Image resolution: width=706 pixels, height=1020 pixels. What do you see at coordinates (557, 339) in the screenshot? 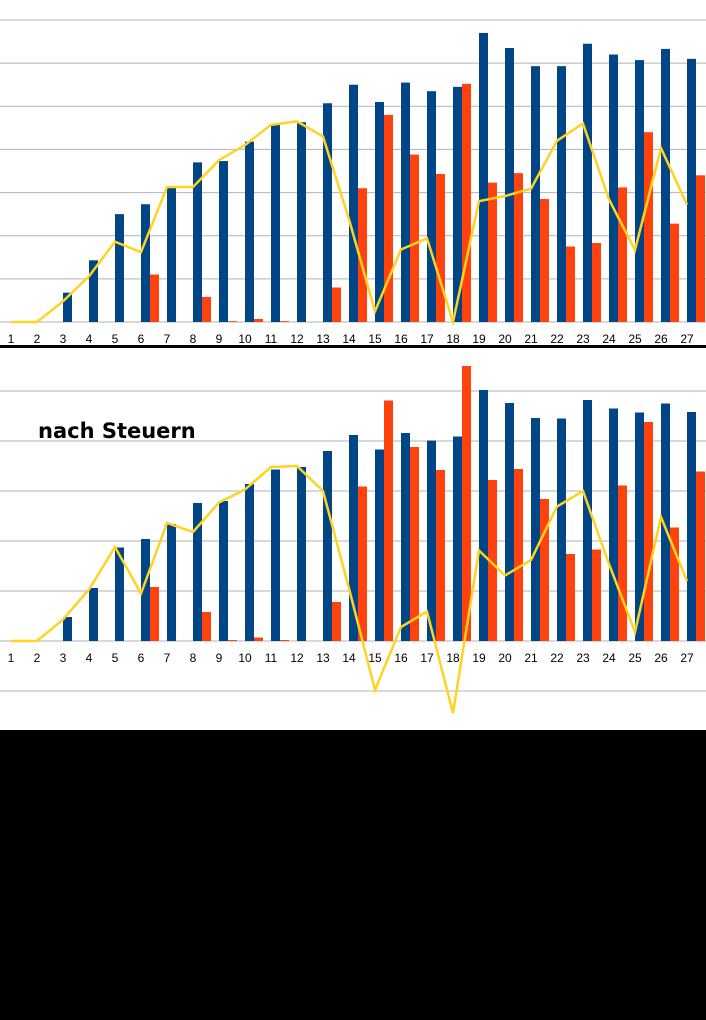
I see `x-tick-label-22: 22` at bounding box center [557, 339].